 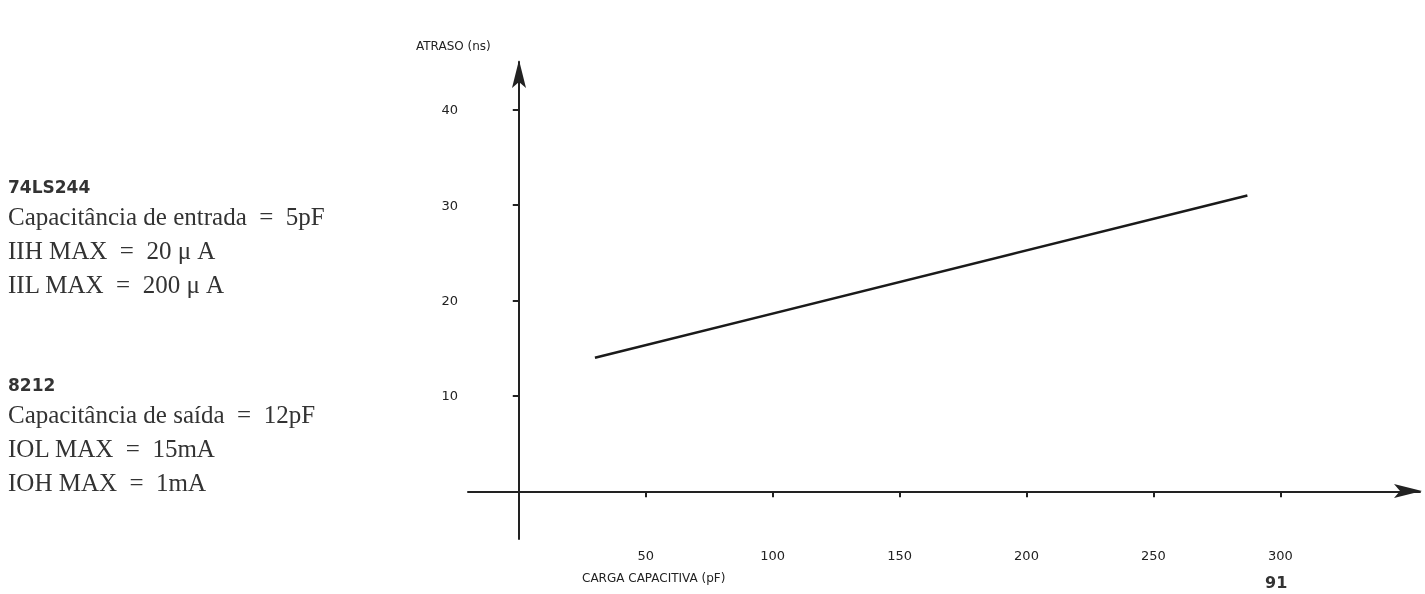 I want to click on y-tick-label: 40, so click(x=449, y=110).